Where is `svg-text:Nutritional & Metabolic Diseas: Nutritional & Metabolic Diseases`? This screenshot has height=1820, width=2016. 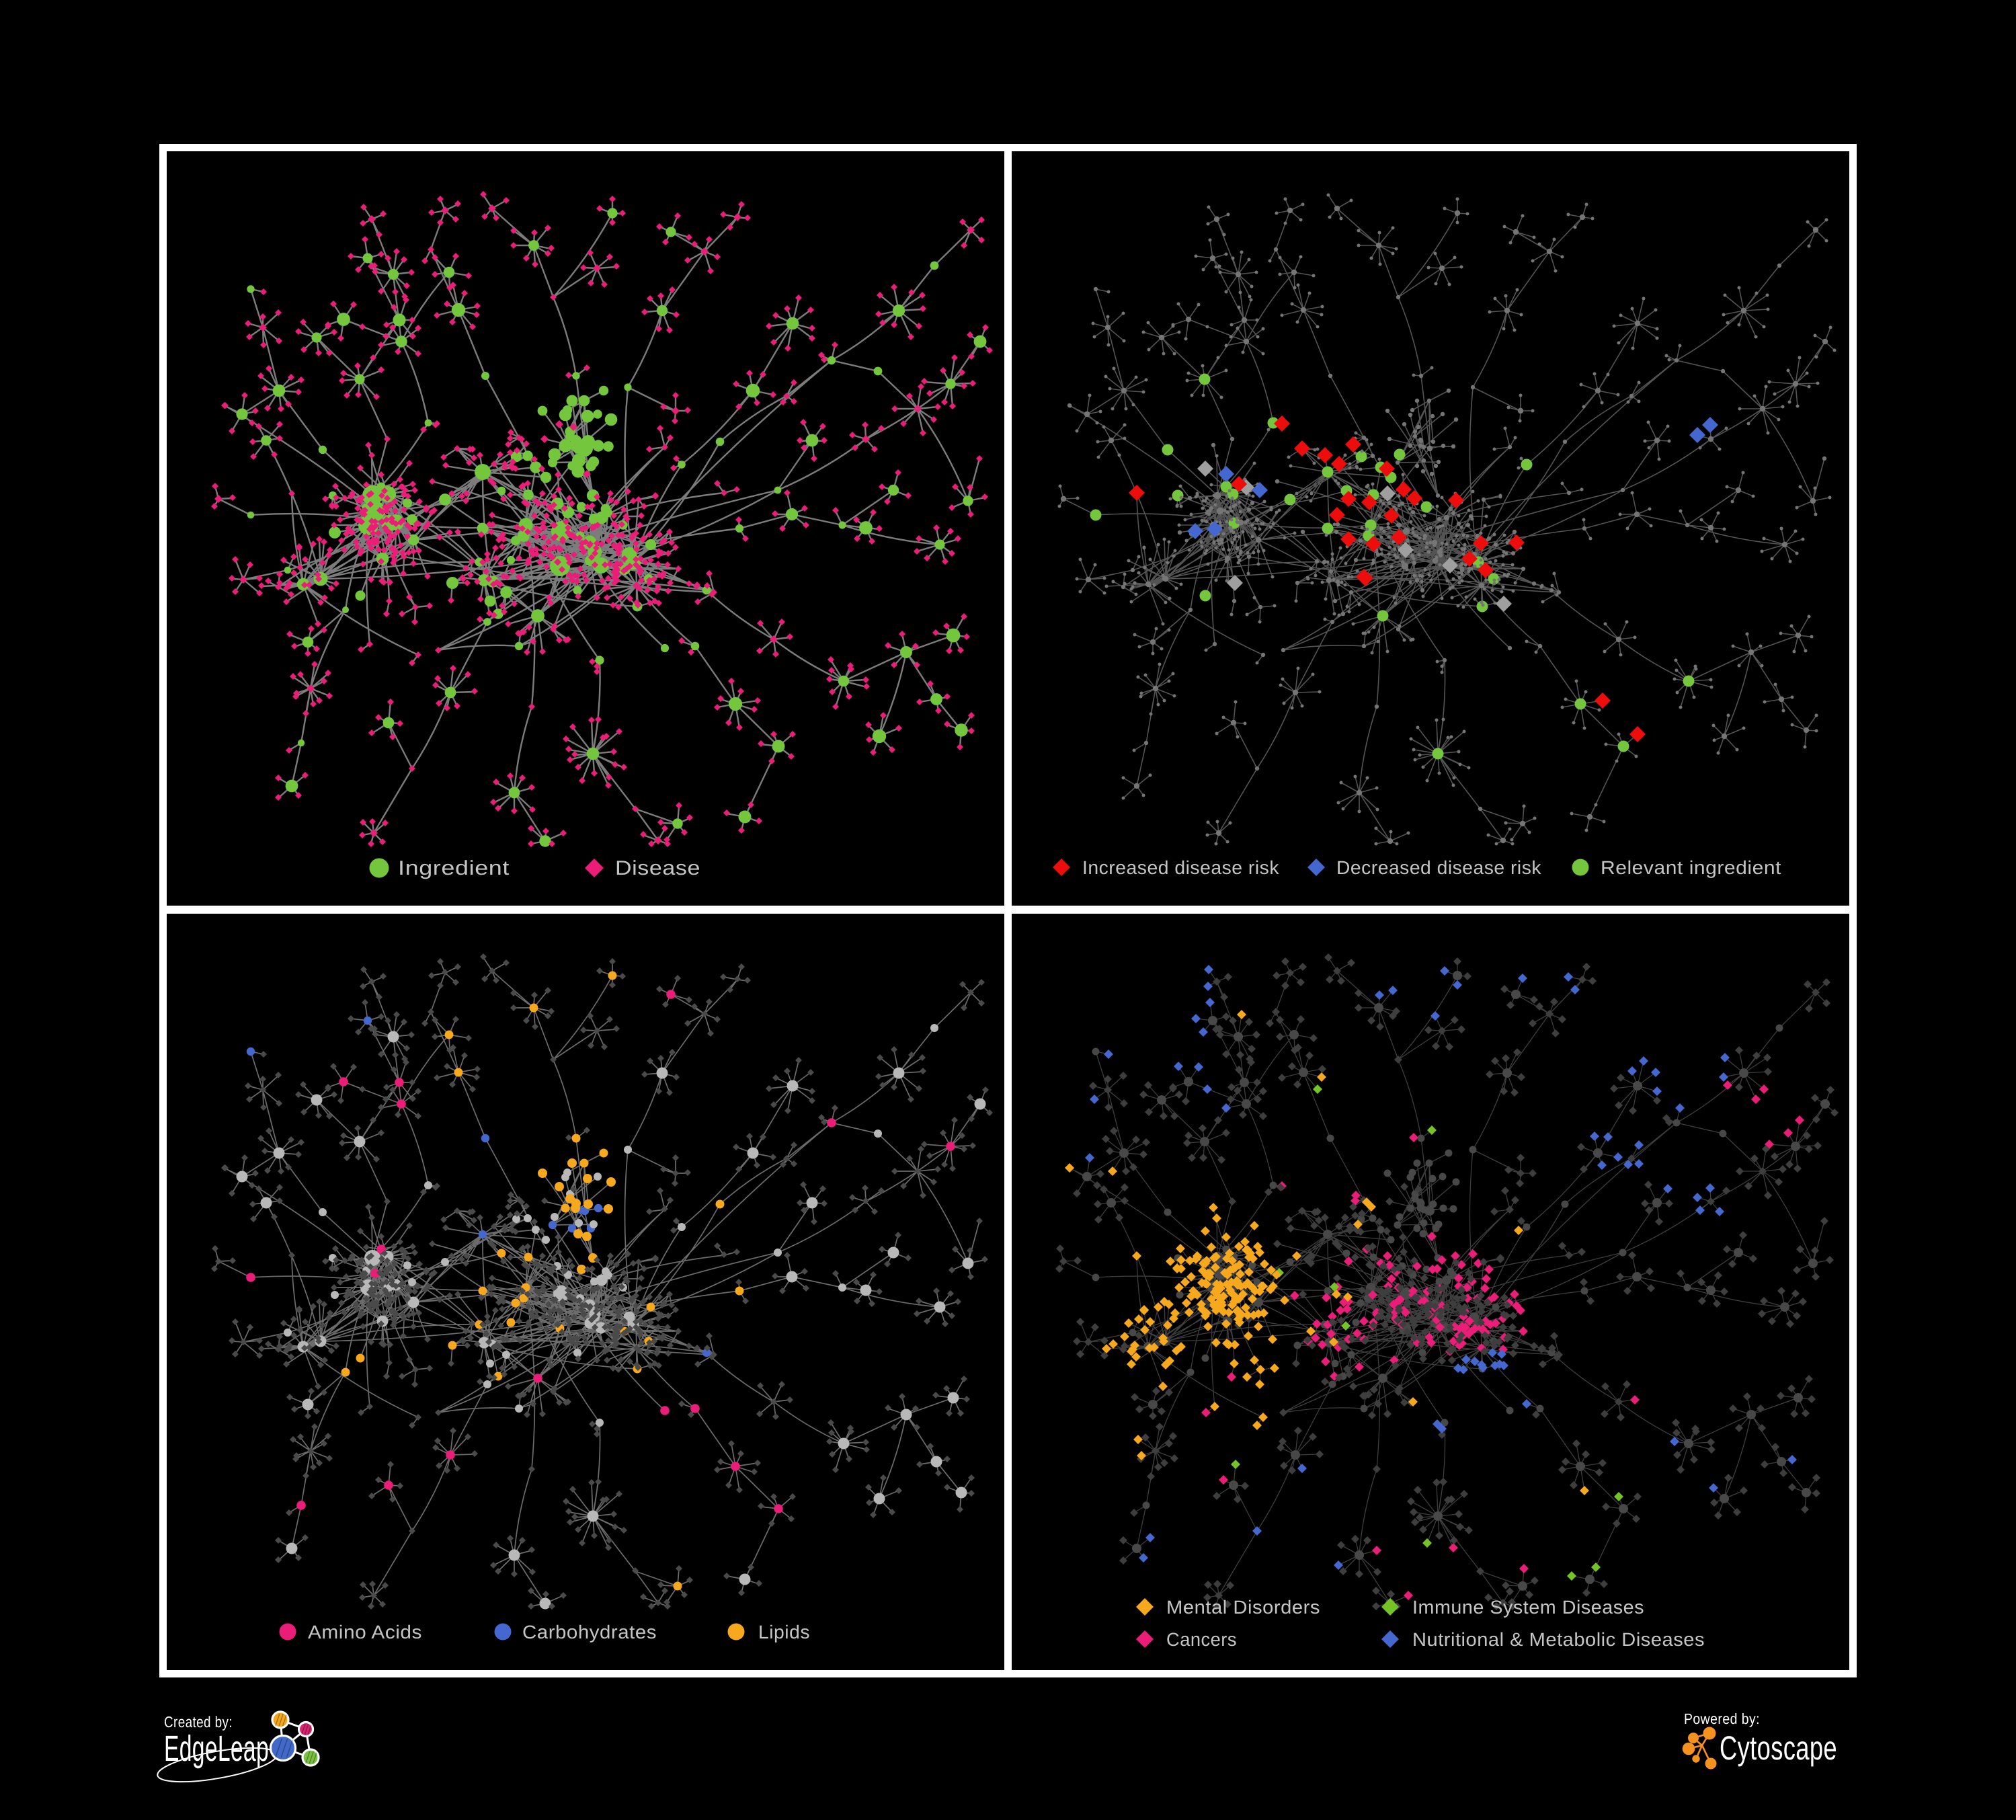 svg-text:Nutritional & Metabolic Diseas: Nutritional & Metabolic Diseases is located at coordinates (1558, 1639).